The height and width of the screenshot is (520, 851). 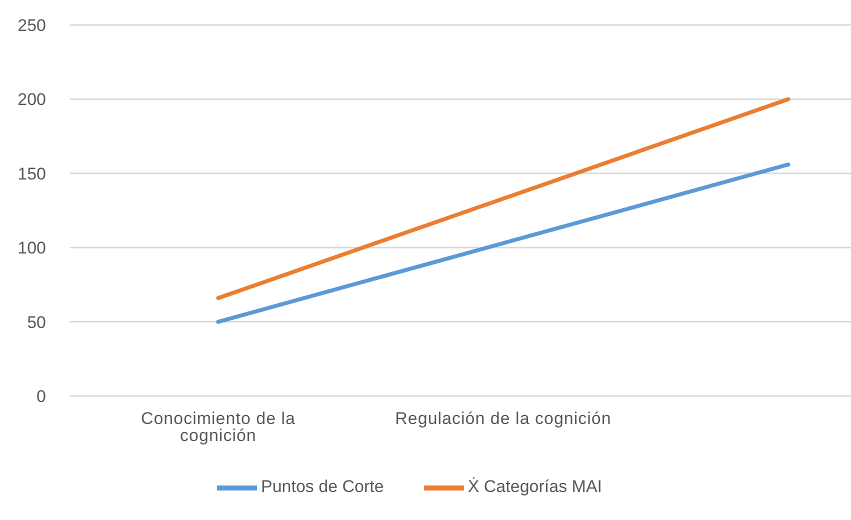 What do you see at coordinates (32, 100) in the screenshot?
I see `y-tick-label: 200` at bounding box center [32, 100].